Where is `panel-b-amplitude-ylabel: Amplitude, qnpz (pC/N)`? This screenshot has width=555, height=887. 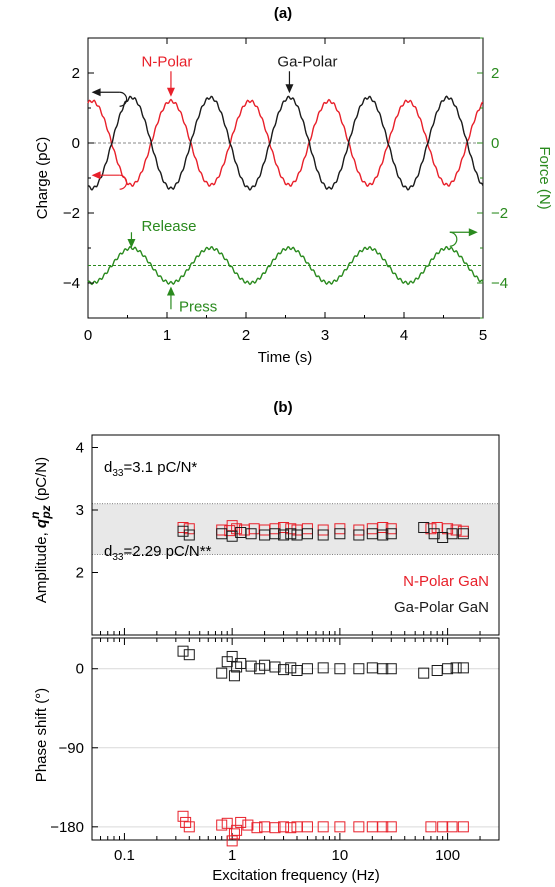 panel-b-amplitude-ylabel: Amplitude, qnpz (pC/N) is located at coordinates (40, 530).